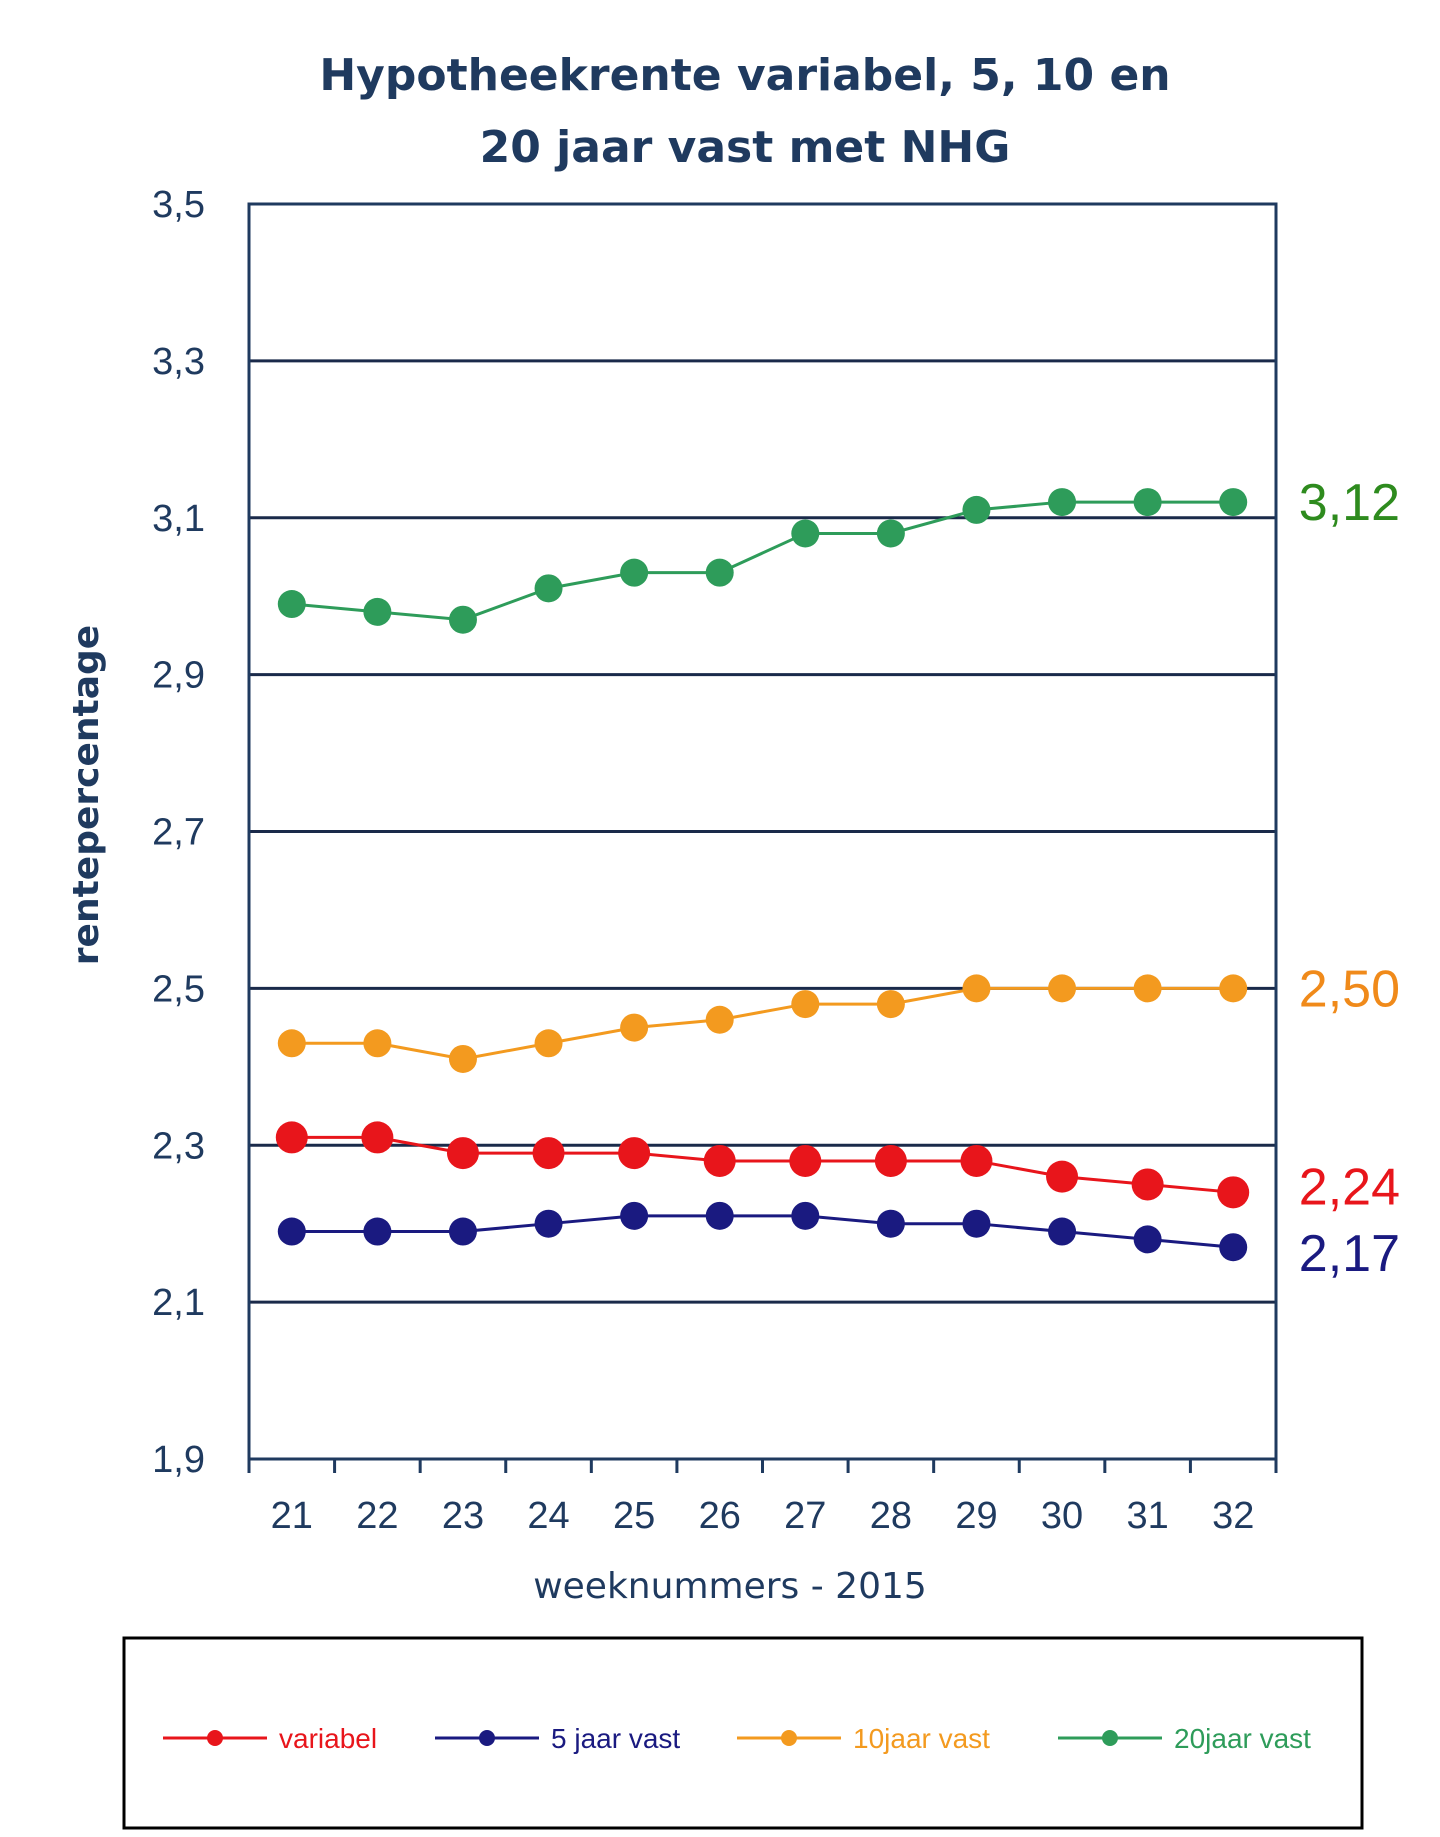 The image size is (1440, 1837). What do you see at coordinates (1062, 1516) in the screenshot?
I see `x-tick-label: 30` at bounding box center [1062, 1516].